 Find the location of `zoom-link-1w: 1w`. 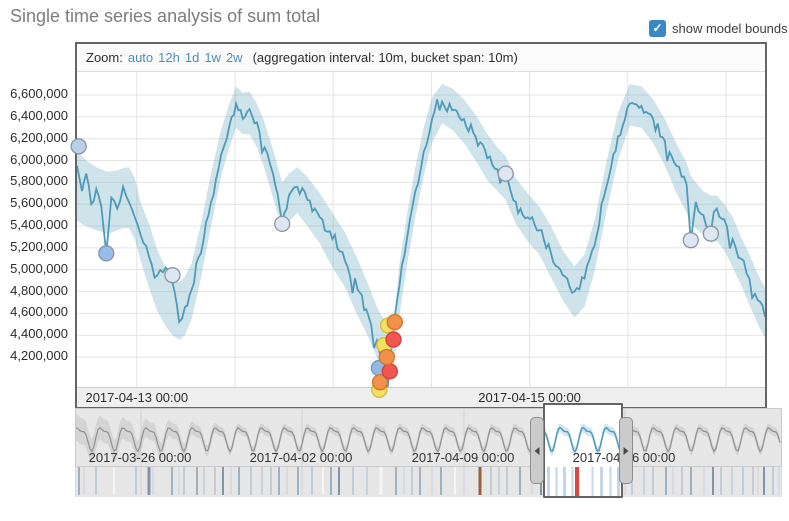

zoom-link-1w: 1w is located at coordinates (212, 57).